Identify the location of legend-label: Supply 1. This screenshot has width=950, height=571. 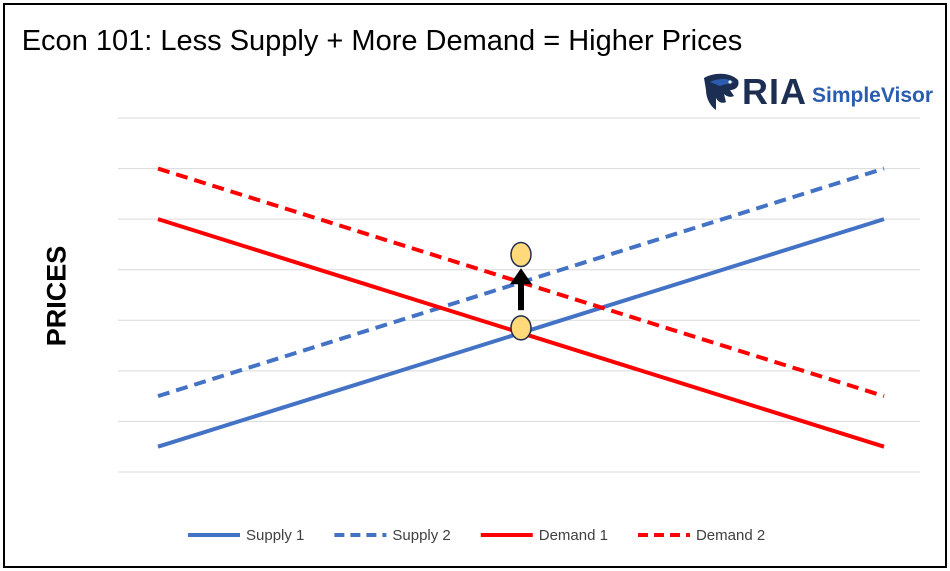
(275, 535).